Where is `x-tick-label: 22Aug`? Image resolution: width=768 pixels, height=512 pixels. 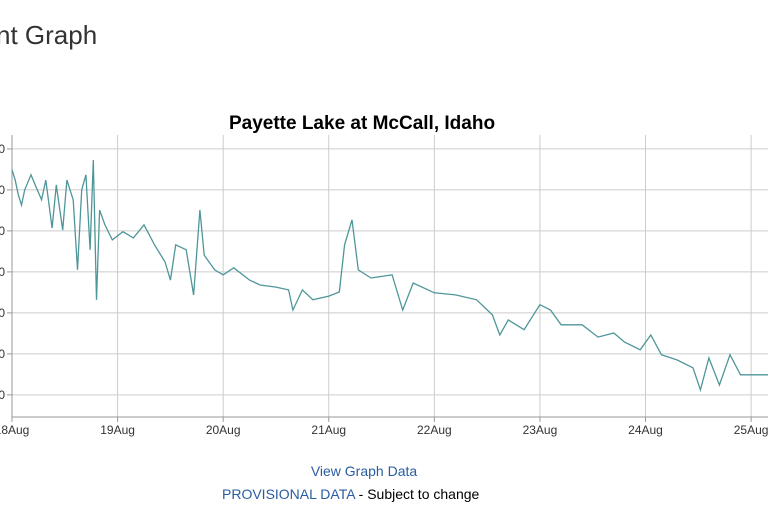
x-tick-label: 22Aug is located at coordinates (434, 430).